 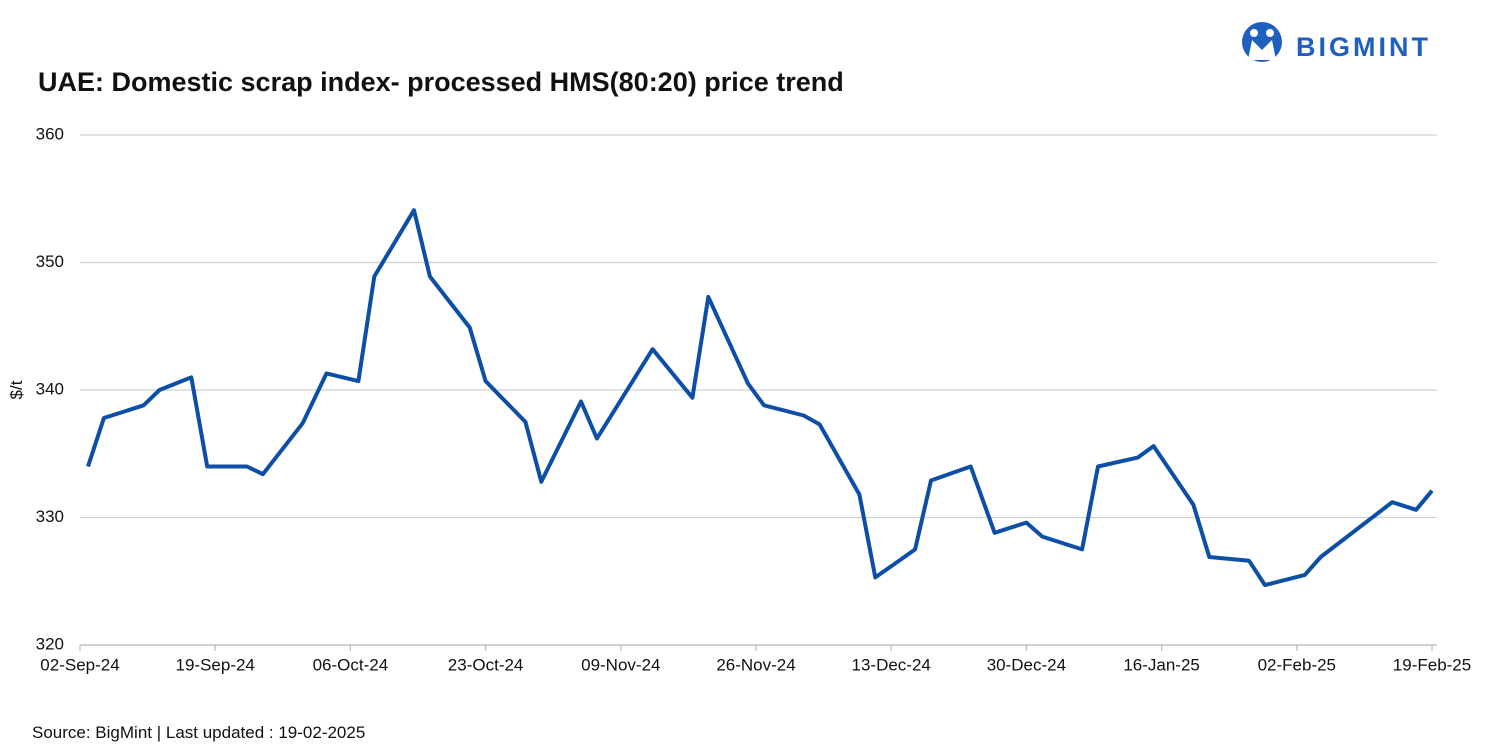 I want to click on x-tick-label: 13-Dec-24, so click(x=891, y=664).